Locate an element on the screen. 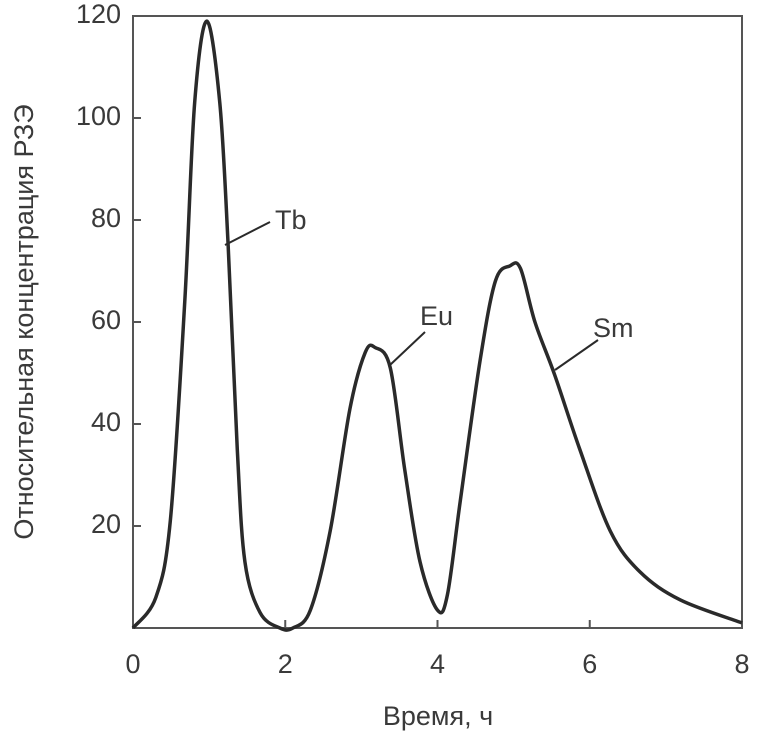 This screenshot has height=741, width=757. y-axis-label: Относительная концентрация РЗЭ is located at coordinates (24, 321).